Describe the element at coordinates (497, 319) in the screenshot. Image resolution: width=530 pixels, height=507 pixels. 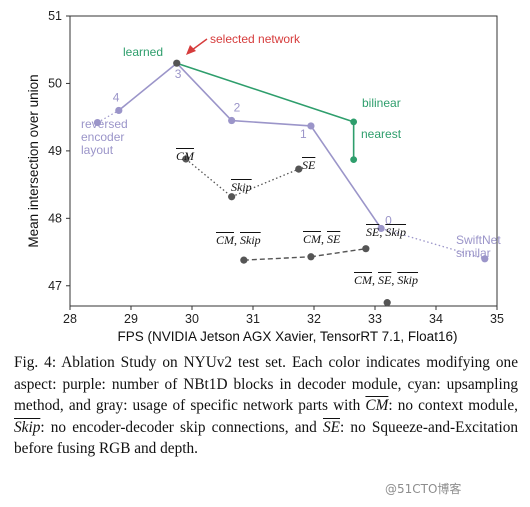
I see `x-tick-label: 35` at that location.